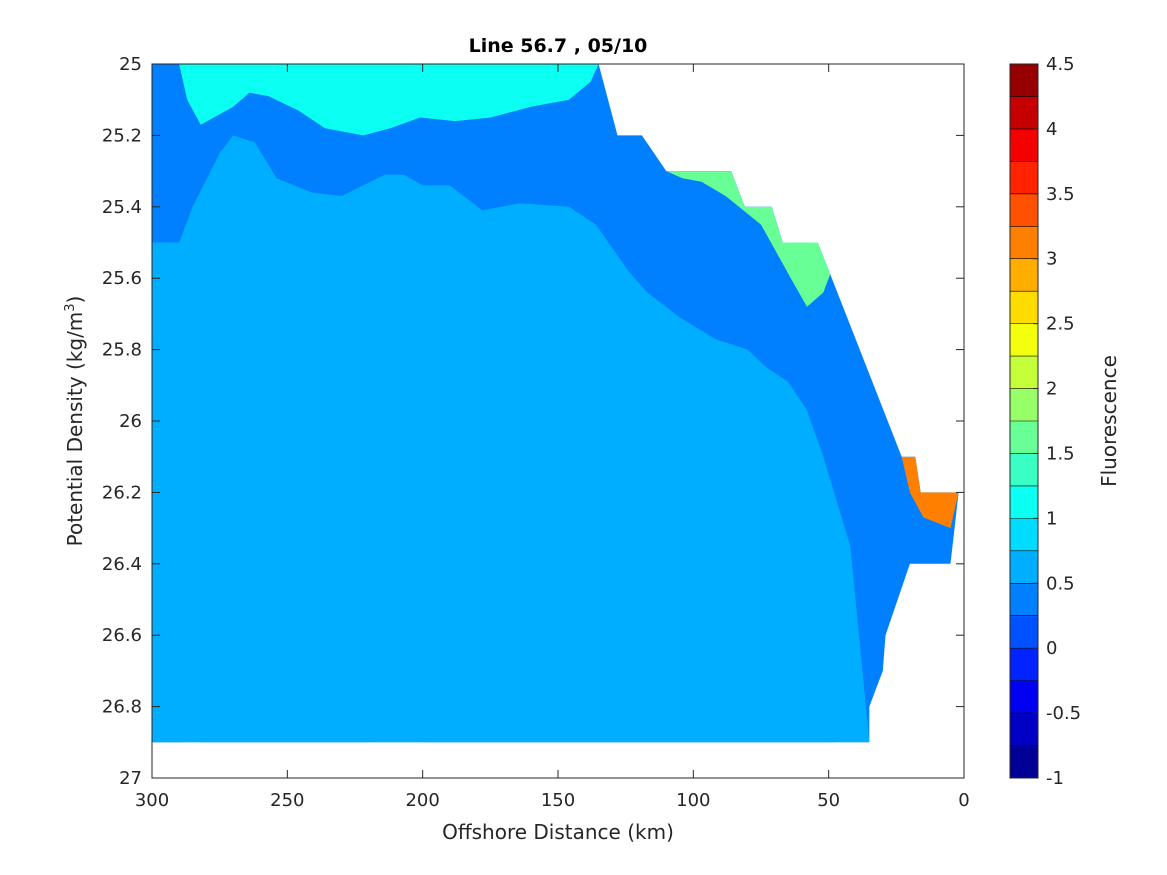  What do you see at coordinates (1045, 421) in the screenshot?
I see `colorbar: -1 -0.5 0 0.5 1 1.5 2 2.5 3 3.5 4 4.5` at bounding box center [1045, 421].